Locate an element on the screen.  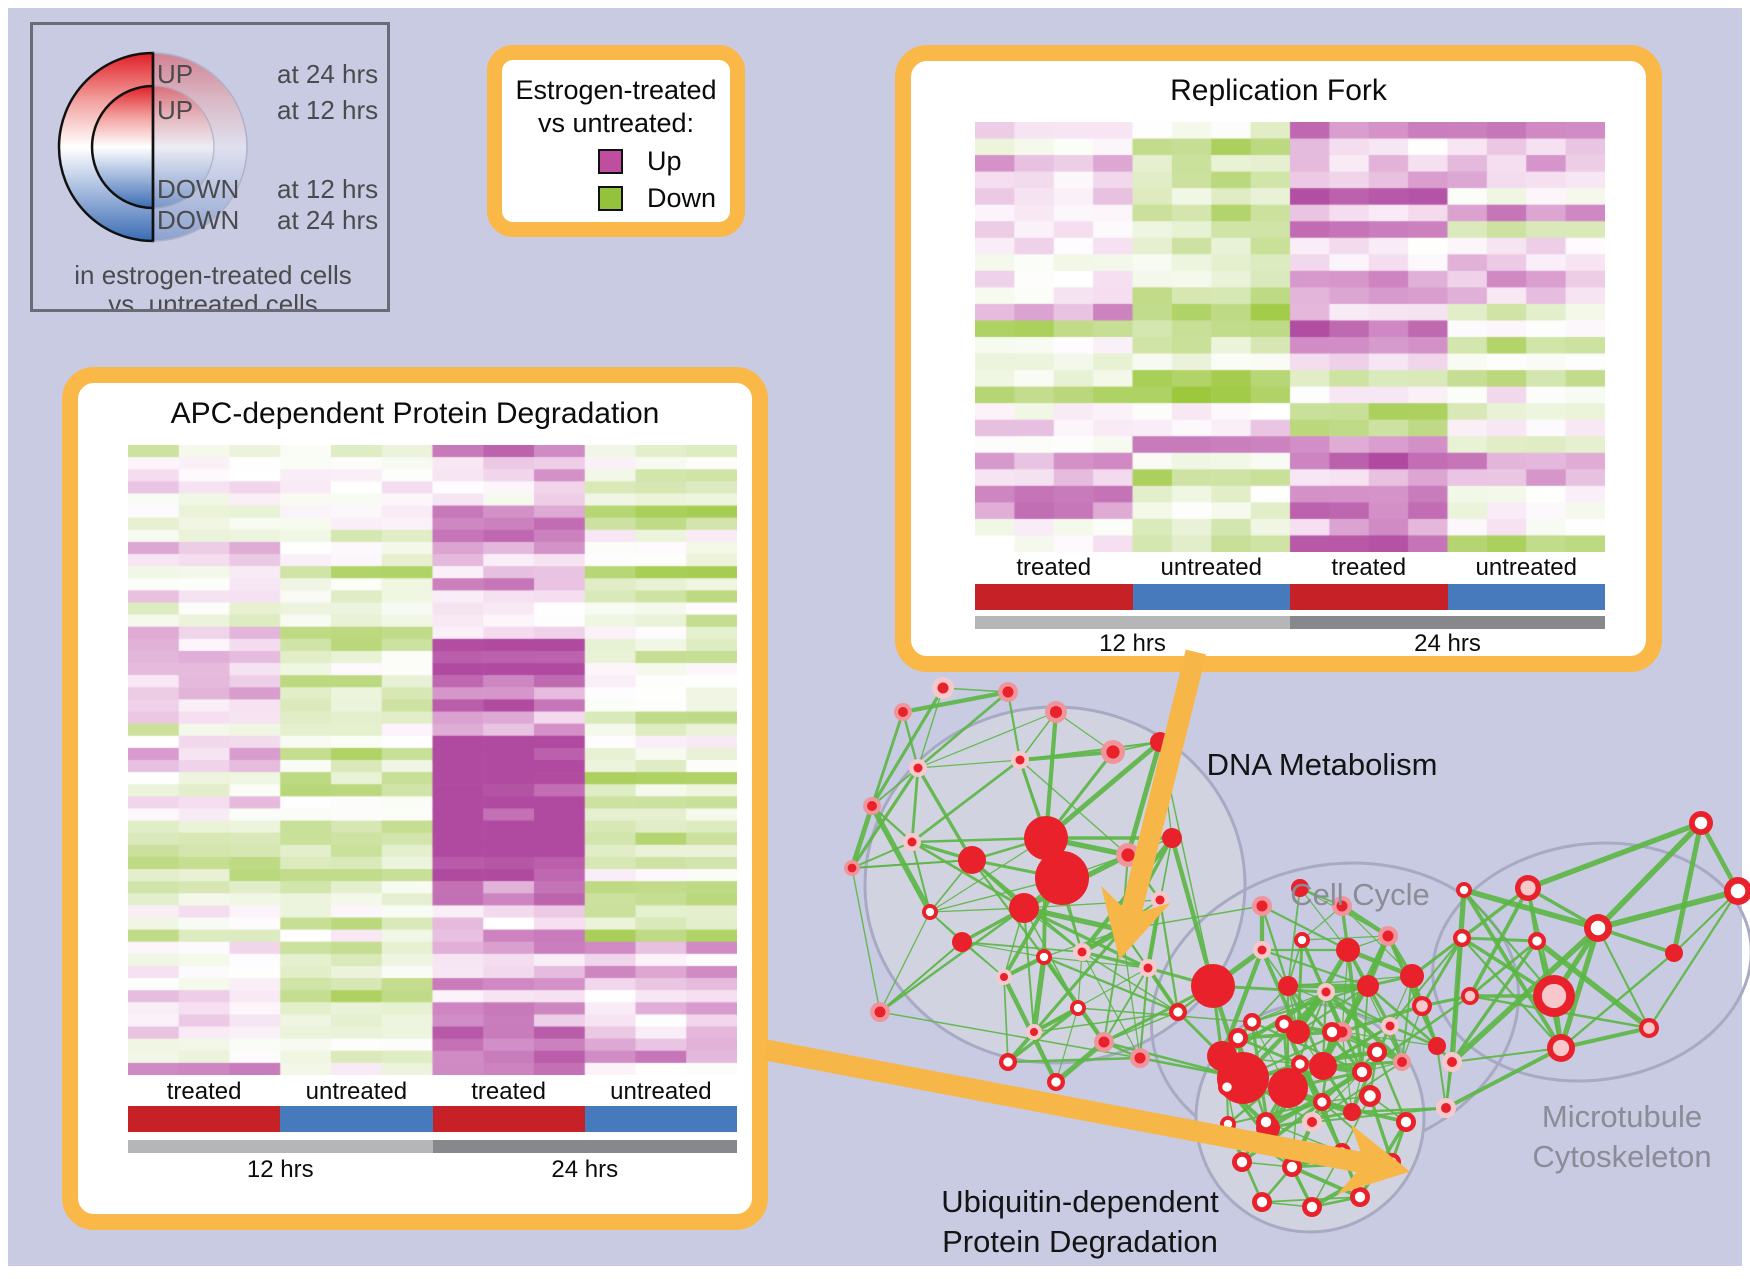
rf-hours-label: 24 hrs is located at coordinates (1447, 643).